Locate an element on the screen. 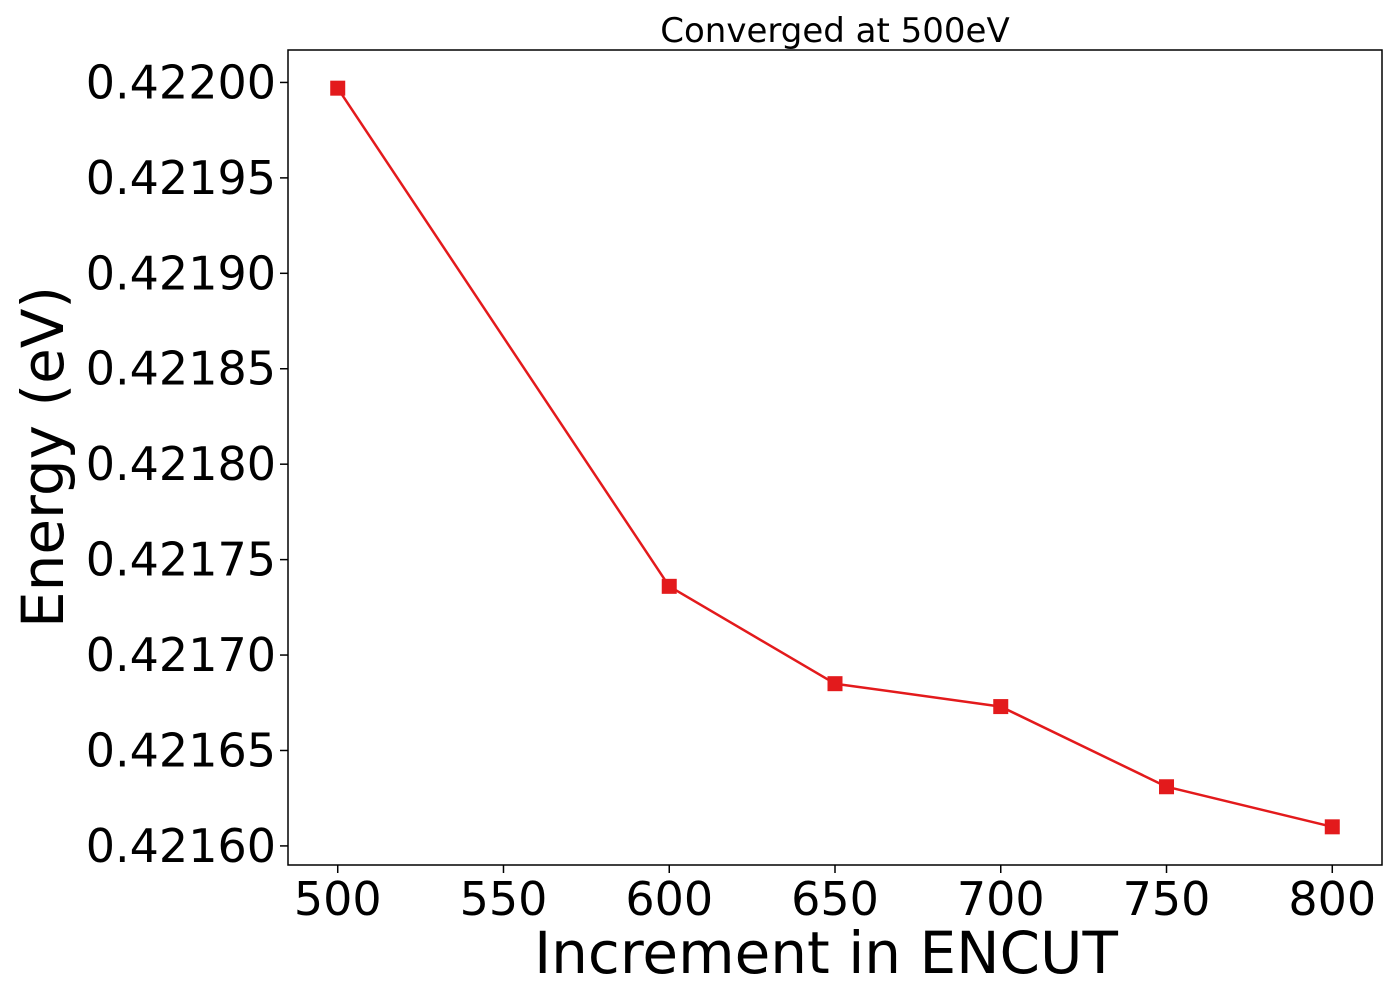 This screenshot has height=1000, width=1400. x-tick-label: 800 is located at coordinates (1332, 899).